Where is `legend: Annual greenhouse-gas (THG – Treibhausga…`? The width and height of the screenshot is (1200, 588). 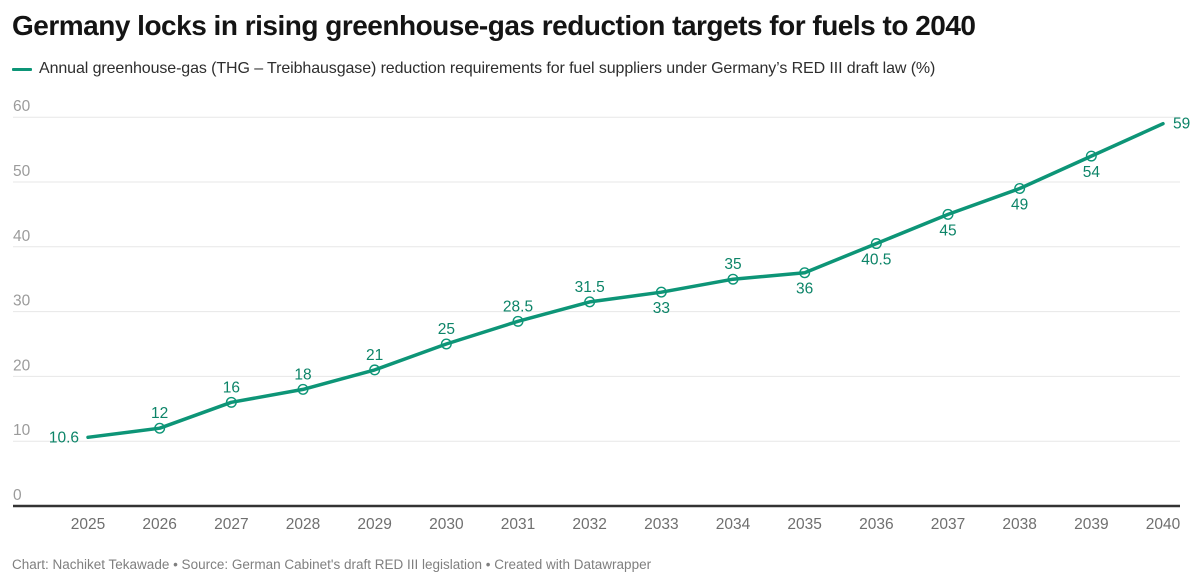 legend: Annual greenhouse-gas (THG – Treibhausga… is located at coordinates (473, 69).